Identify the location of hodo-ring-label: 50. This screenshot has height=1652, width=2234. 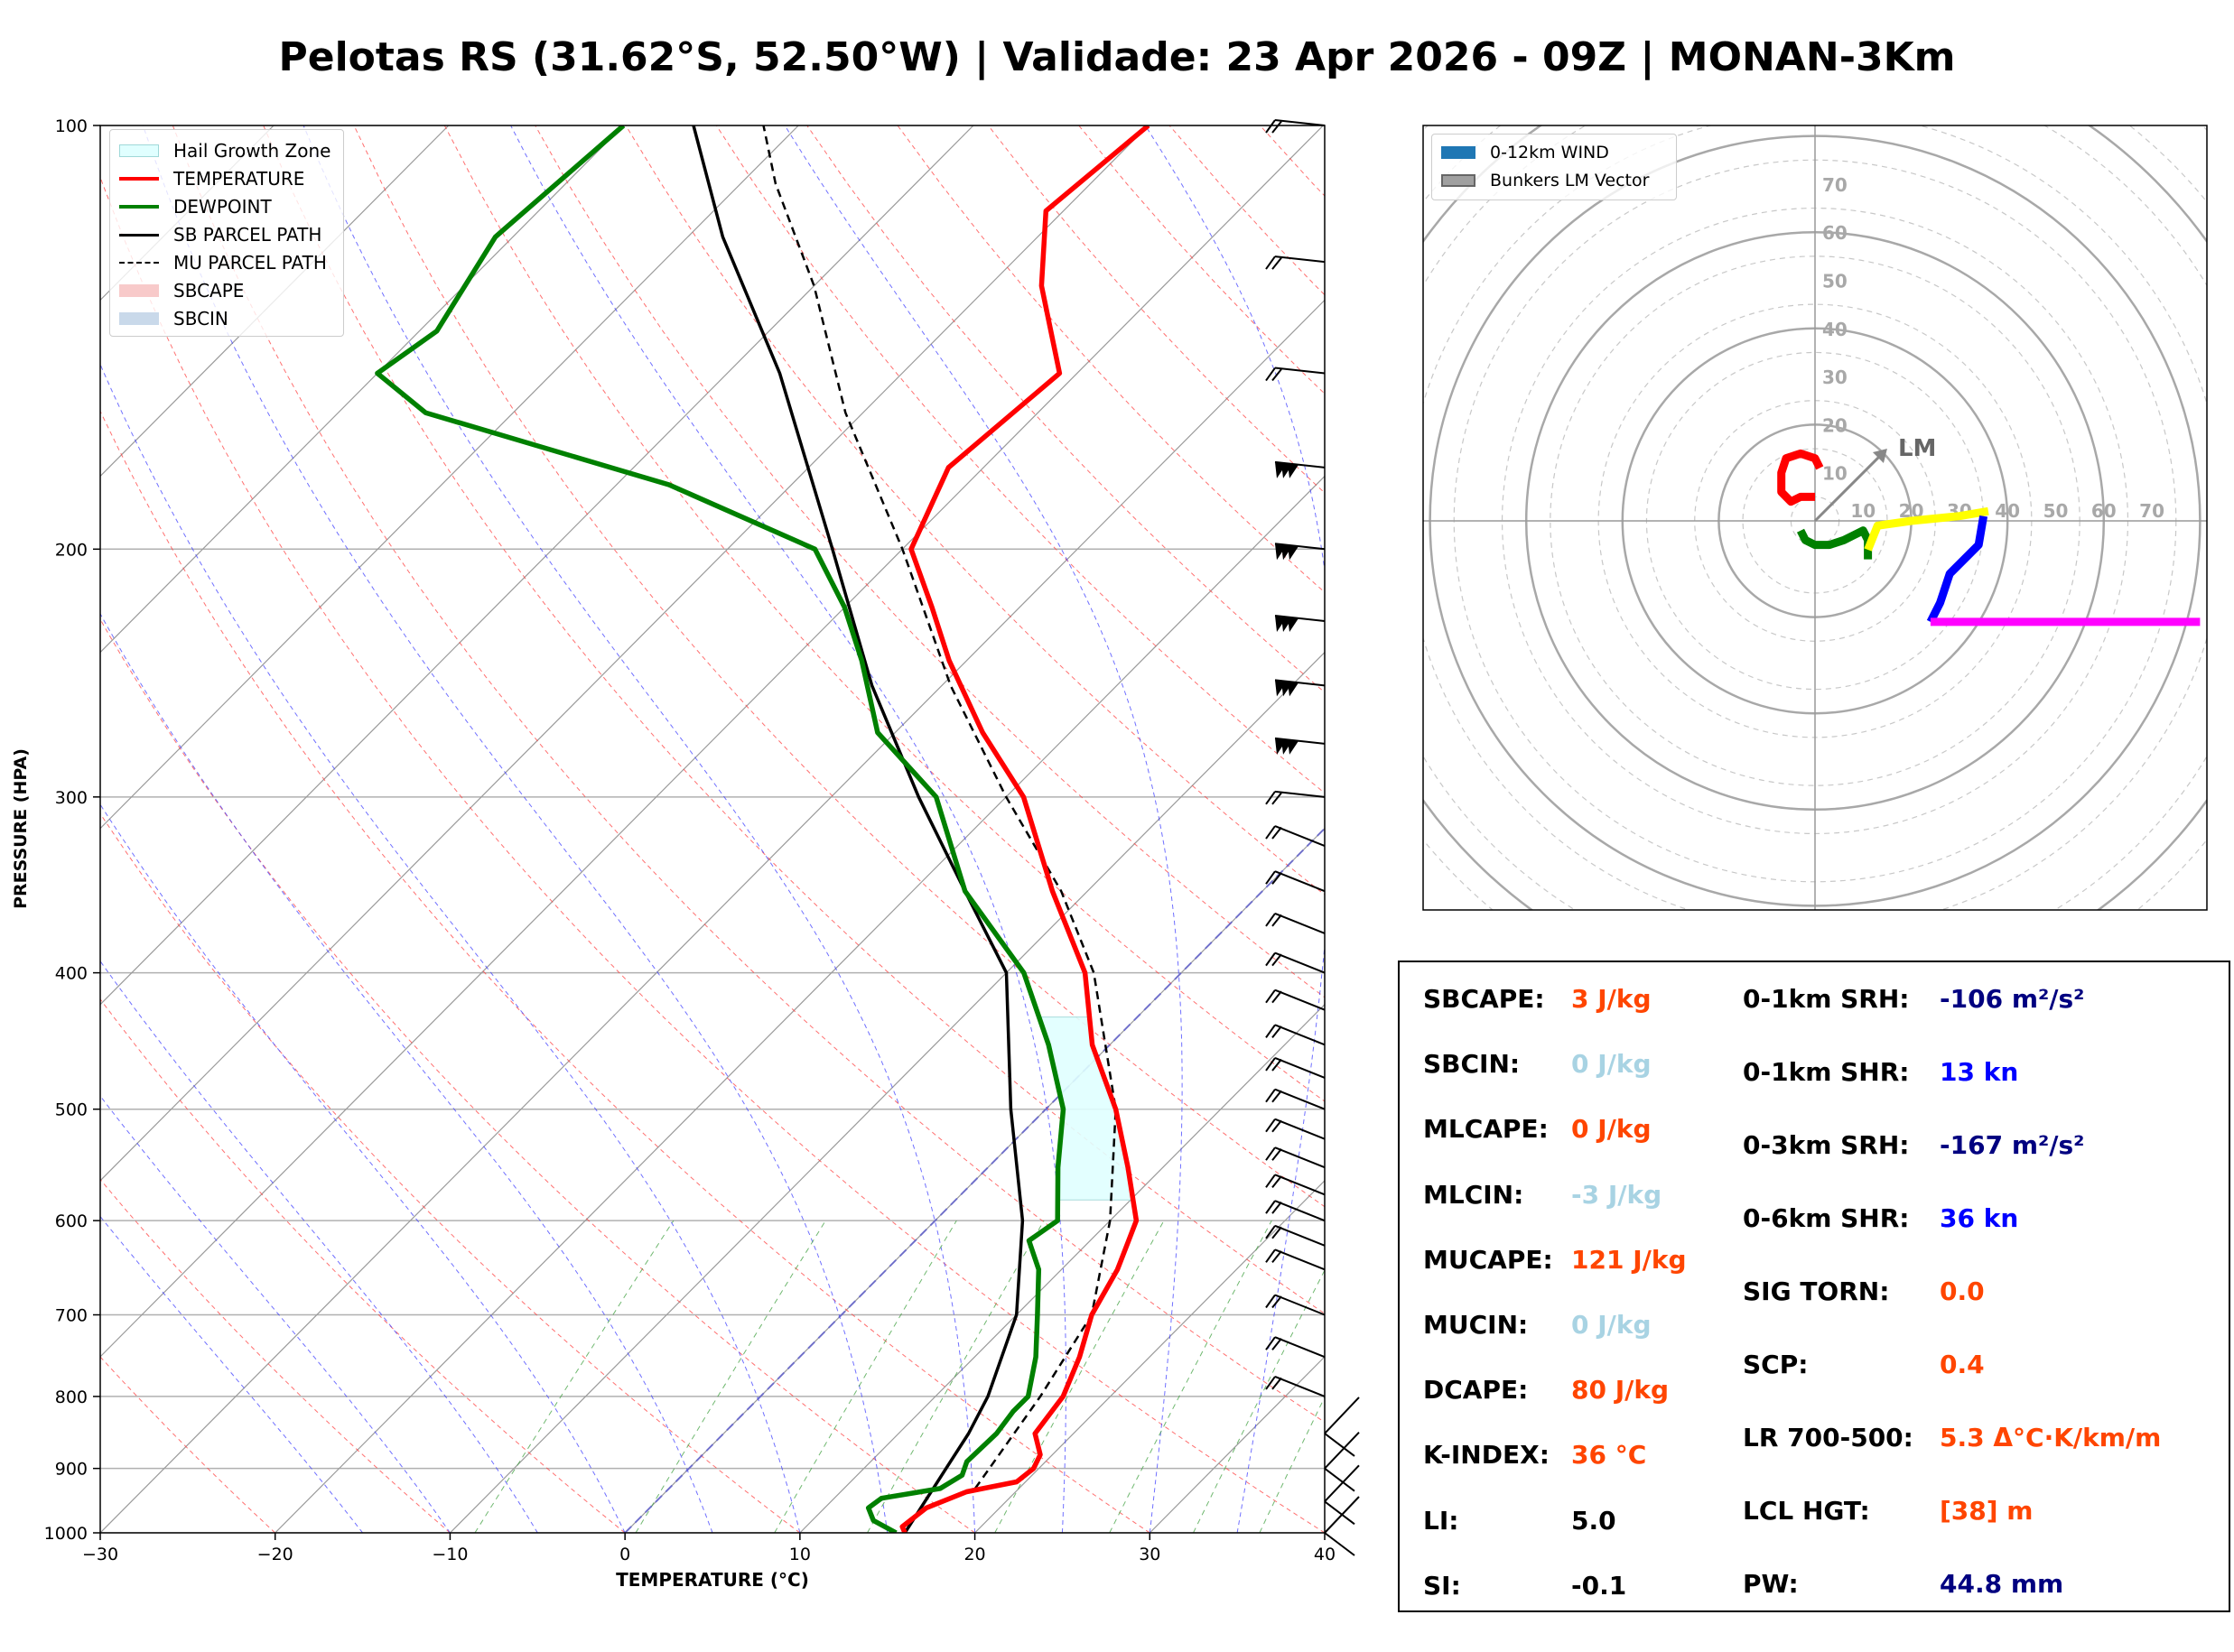
(2056, 511).